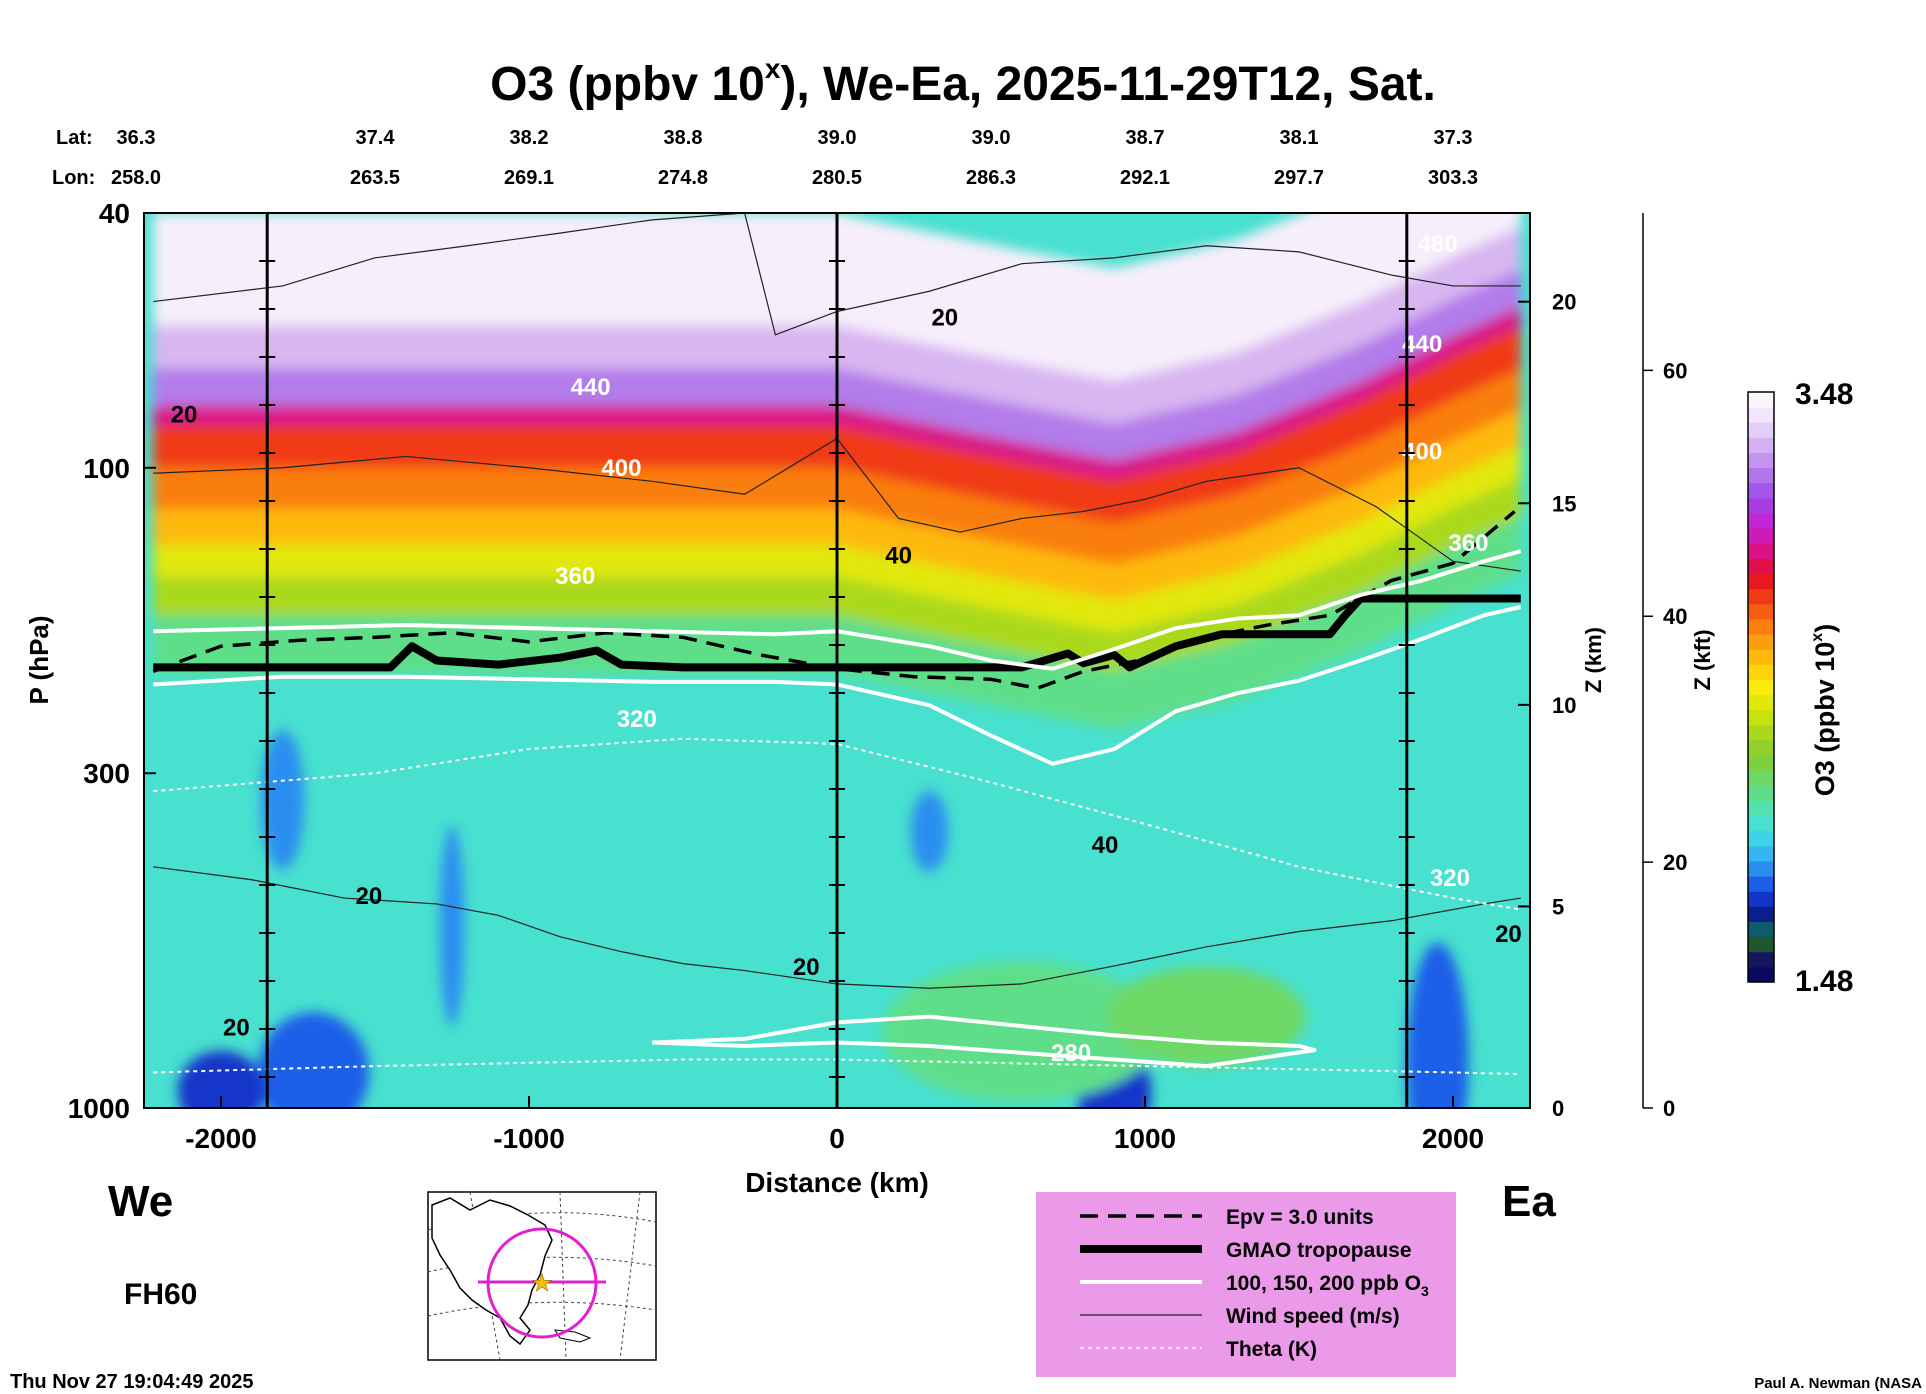 The height and width of the screenshot is (1394, 1926). What do you see at coordinates (221, 1138) in the screenshot?
I see `x-tick-label: -2000` at bounding box center [221, 1138].